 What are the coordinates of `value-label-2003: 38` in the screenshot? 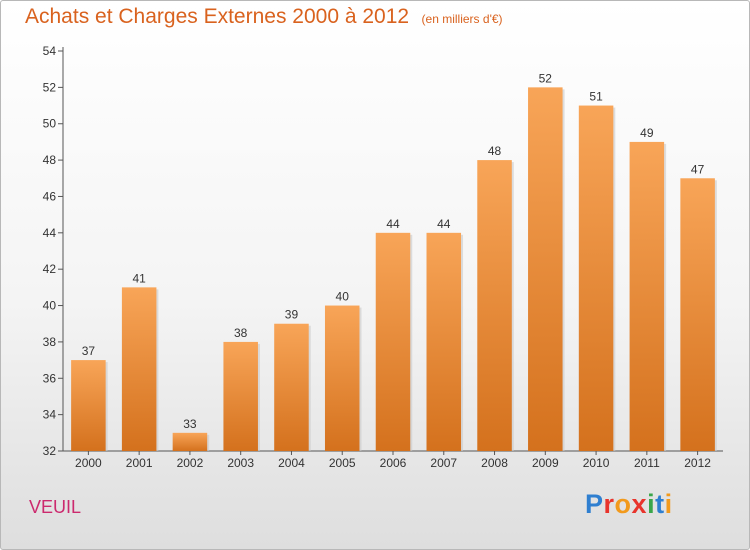 It's located at (241, 333).